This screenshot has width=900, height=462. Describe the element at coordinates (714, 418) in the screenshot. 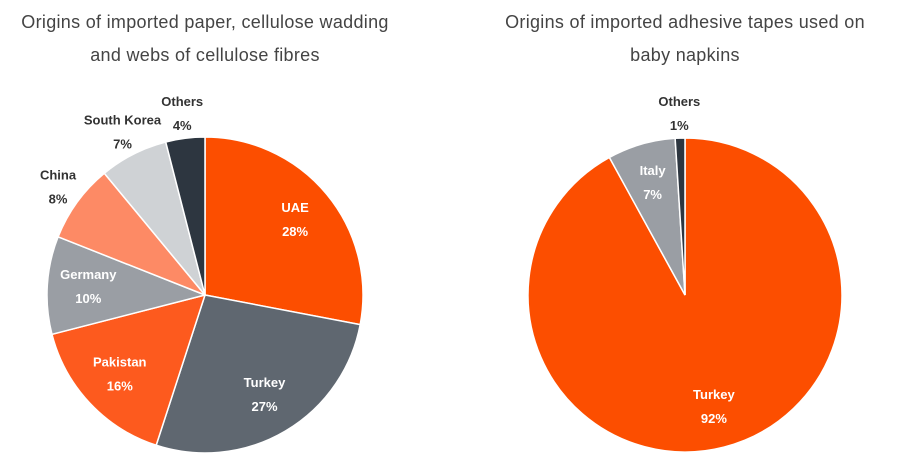

I see `value-label: 92%` at that location.